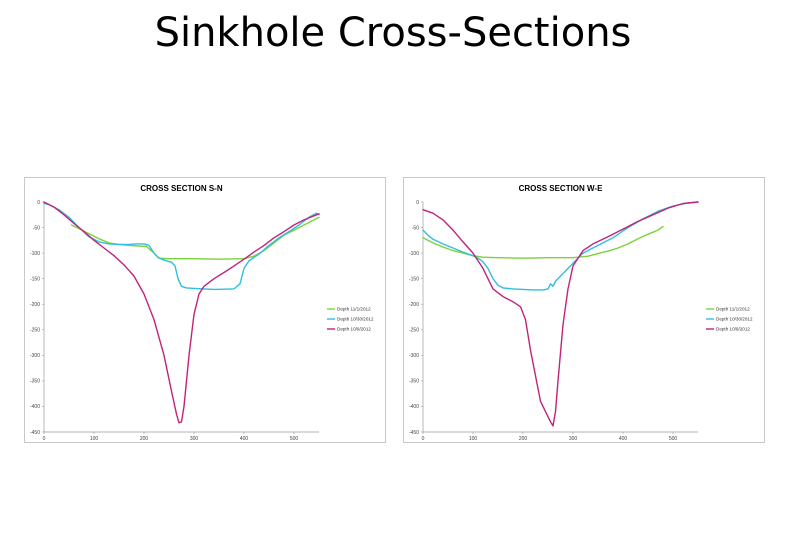 The height and width of the screenshot is (544, 786). I want to click on slide-title: Sinkhole Cross-Sections, so click(393, 33).